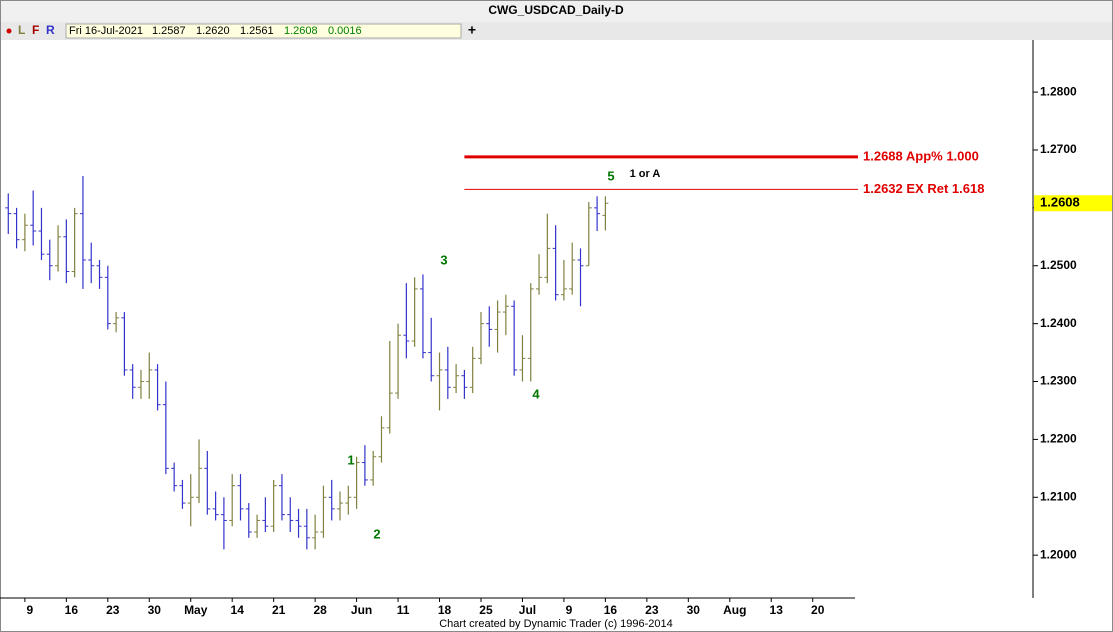  What do you see at coordinates (1060, 202) in the screenshot?
I see `last-price-label: 1.2608` at bounding box center [1060, 202].